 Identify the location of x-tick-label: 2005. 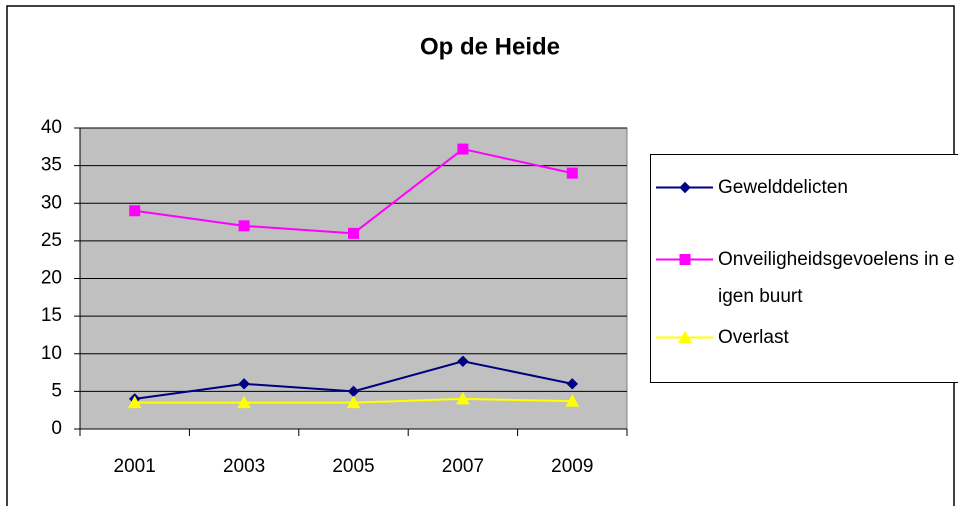
(353, 466).